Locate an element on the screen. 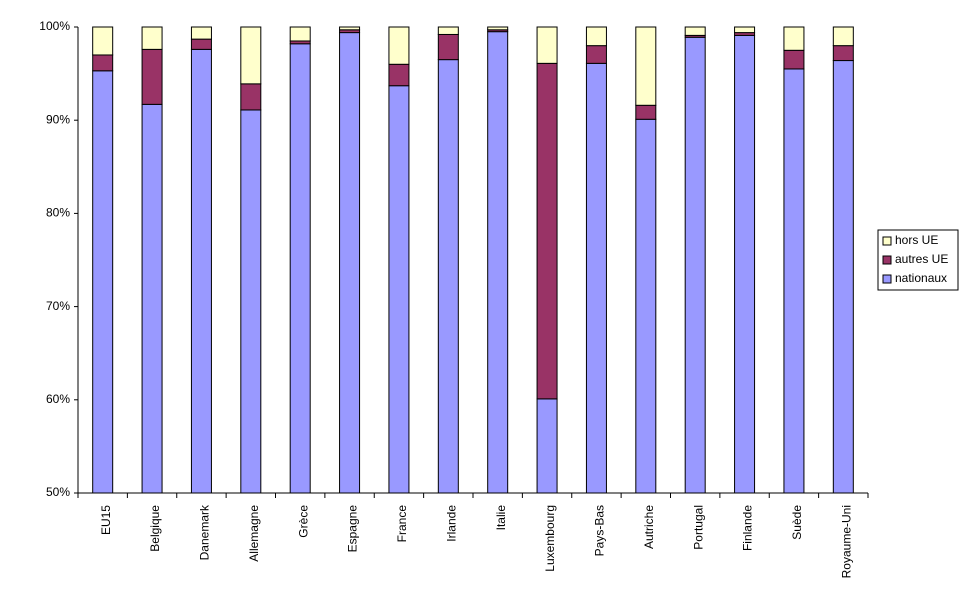 This screenshot has width=969, height=603. x-tick-label: Belgique is located at coordinates (155, 528).